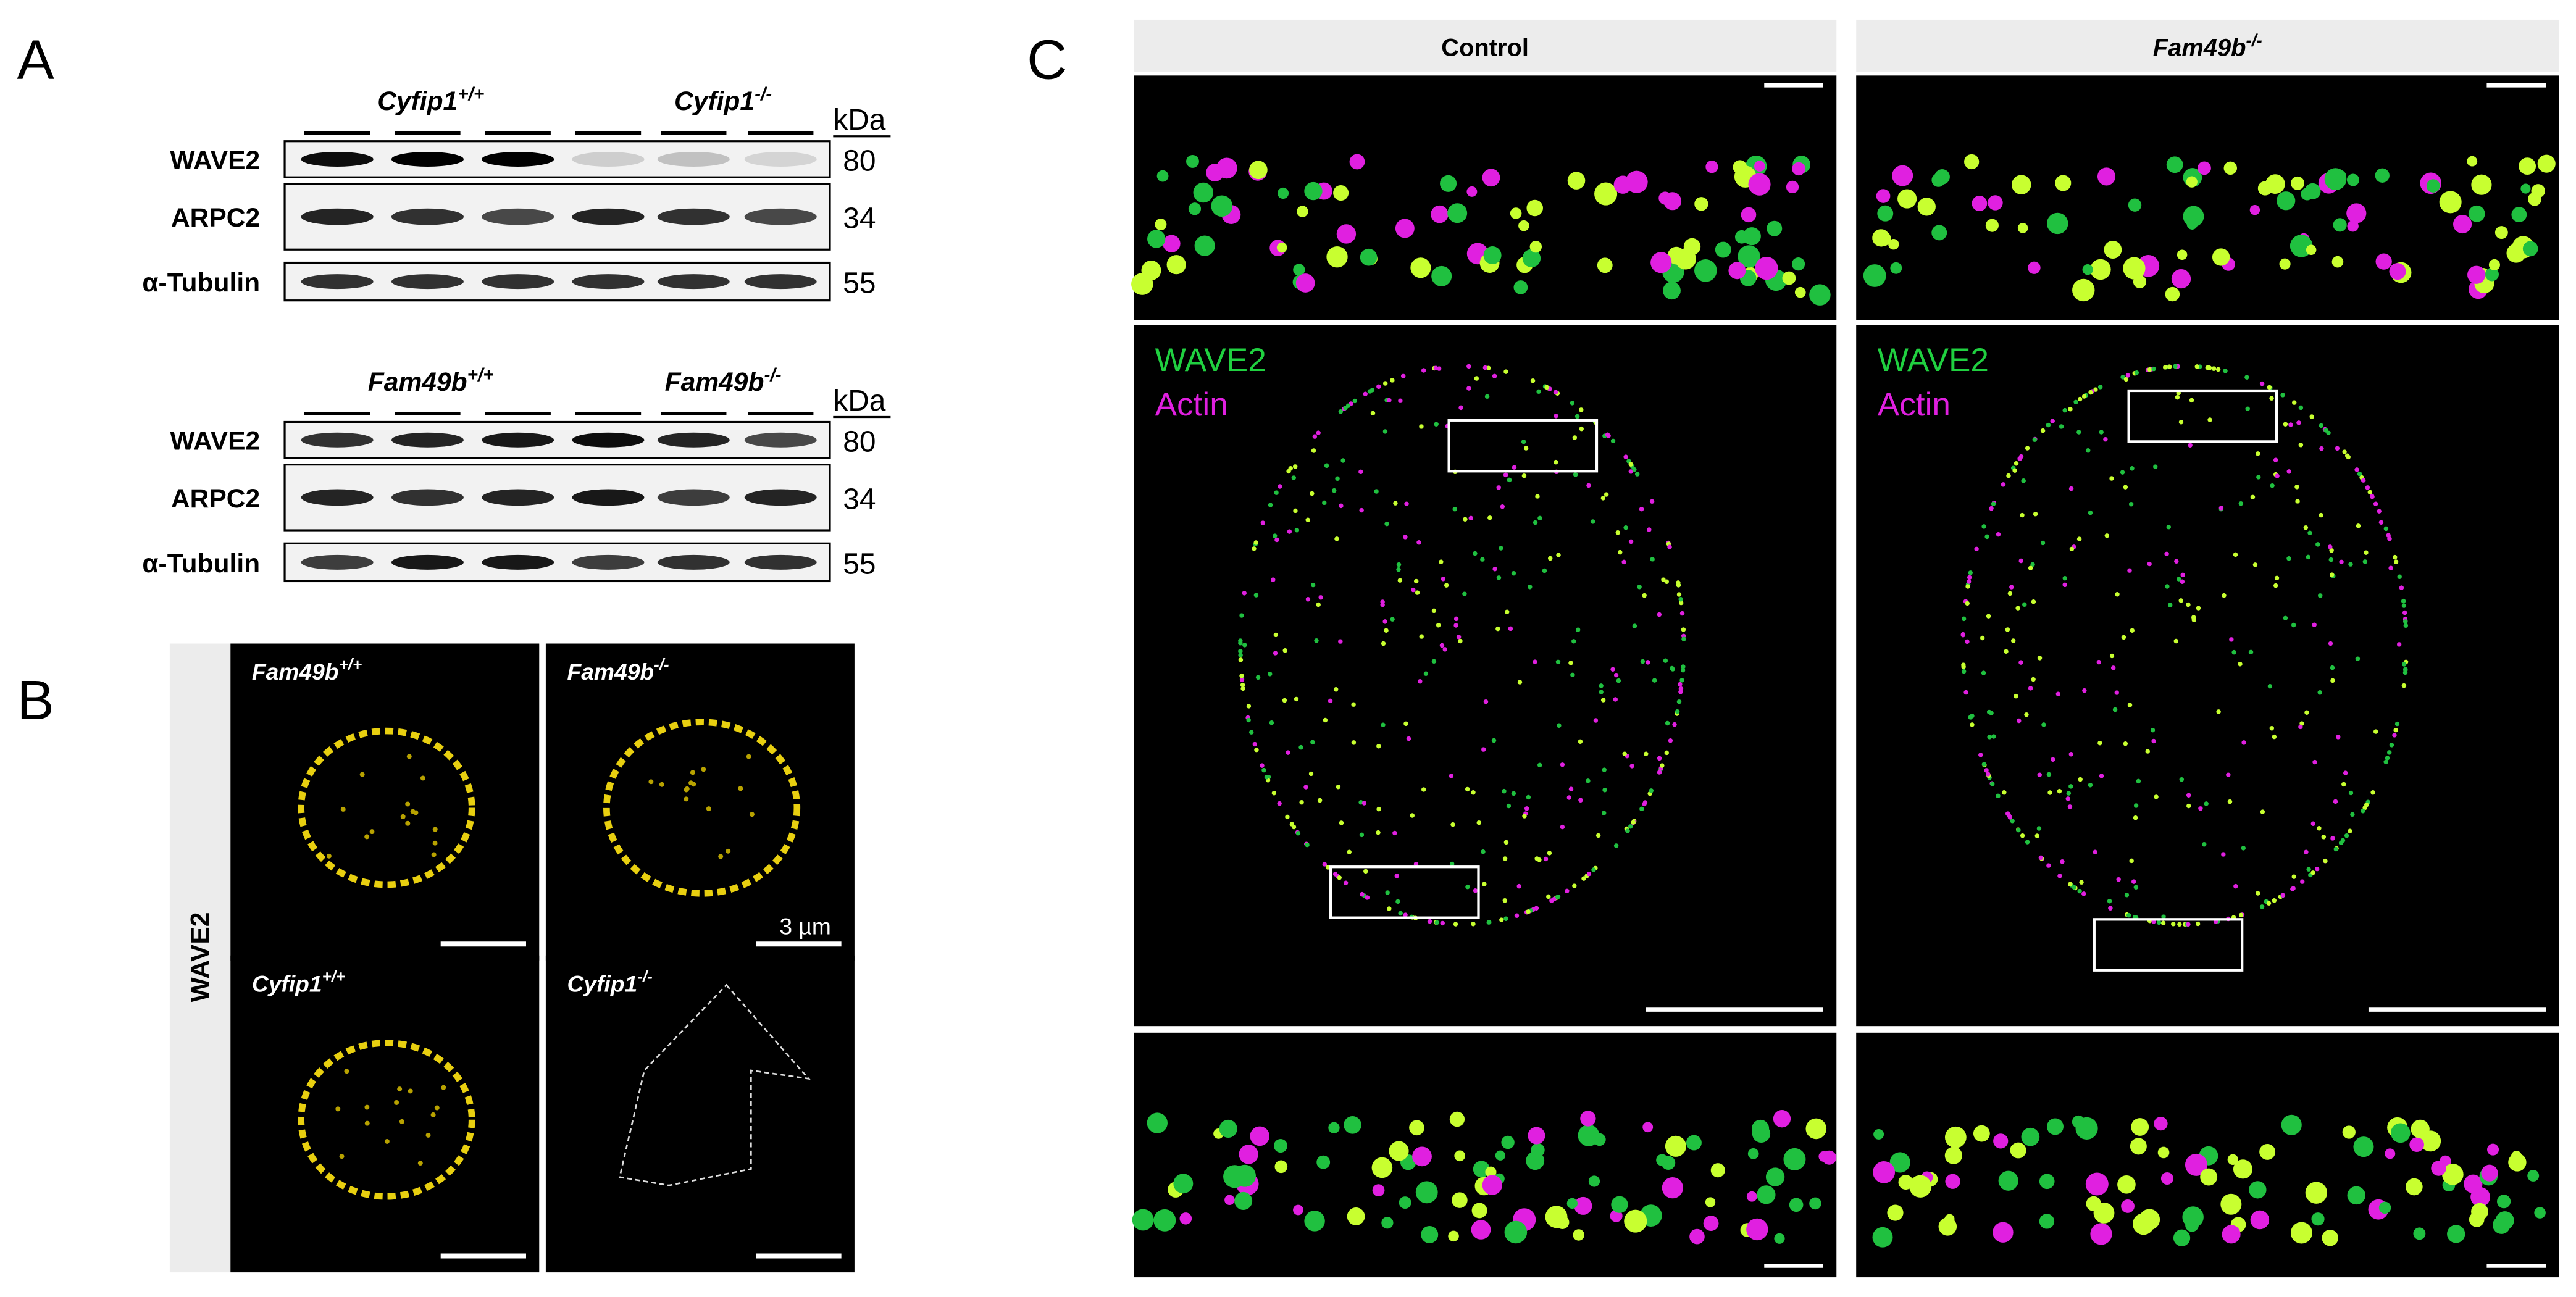 This screenshot has height=1297, width=2576. I want to click on genotype-label: Fam49b-/-, so click(618, 670).